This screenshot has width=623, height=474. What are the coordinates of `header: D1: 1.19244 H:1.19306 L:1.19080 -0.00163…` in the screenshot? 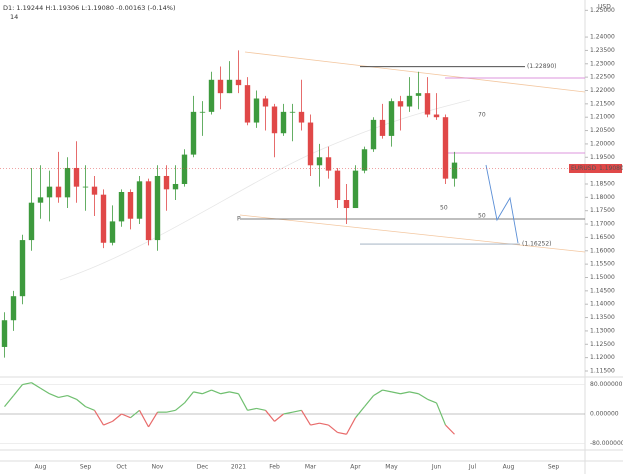 It's located at (89, 8).